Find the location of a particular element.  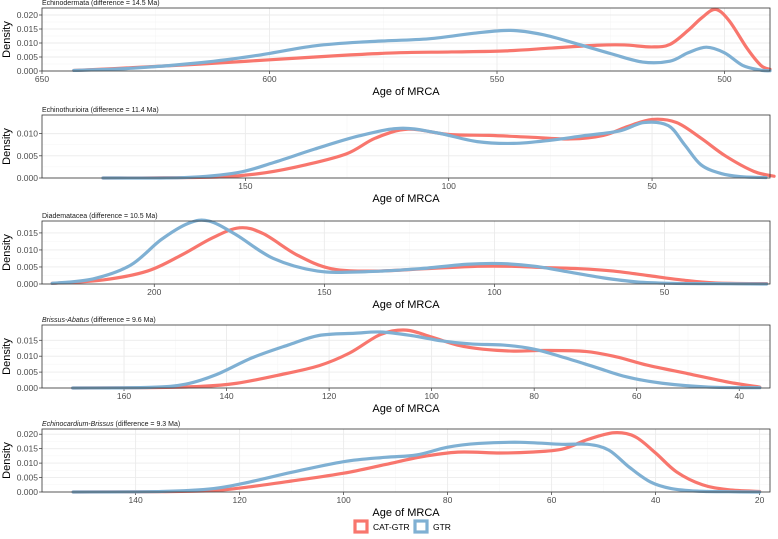

x-tick-label: 200 is located at coordinates (154, 292).